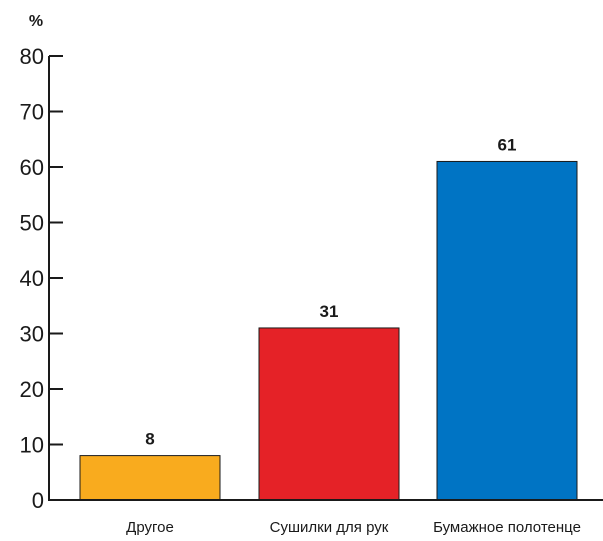 The height and width of the screenshot is (541, 603). I want to click on y-tick-label: 80, so click(32, 56).